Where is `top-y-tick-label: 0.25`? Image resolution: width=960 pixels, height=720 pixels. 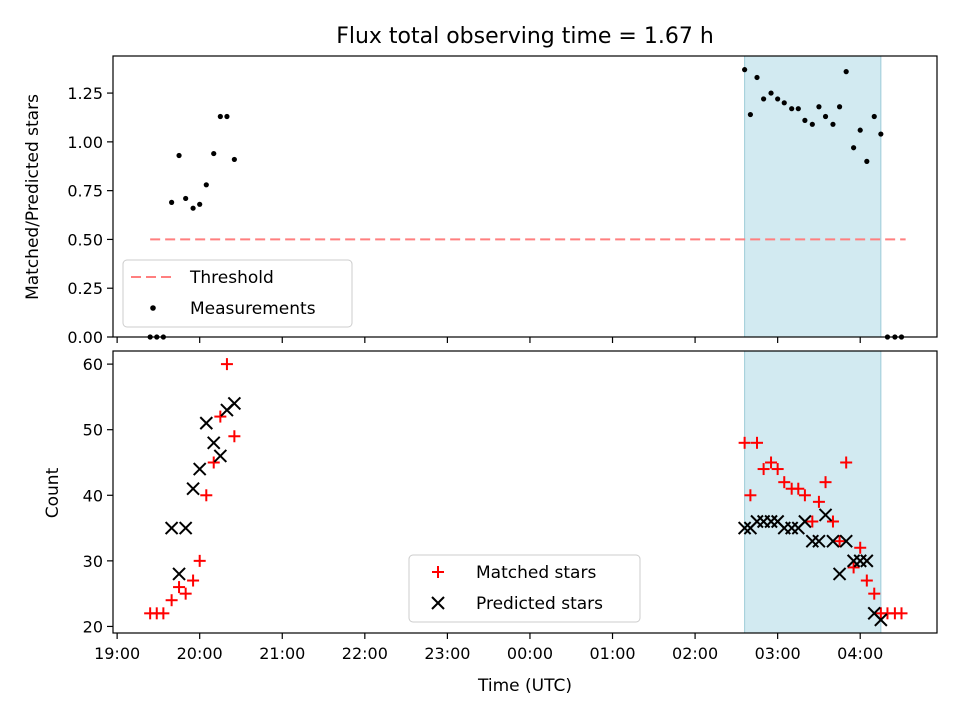
top-y-tick-label: 0.25 is located at coordinates (85, 288).